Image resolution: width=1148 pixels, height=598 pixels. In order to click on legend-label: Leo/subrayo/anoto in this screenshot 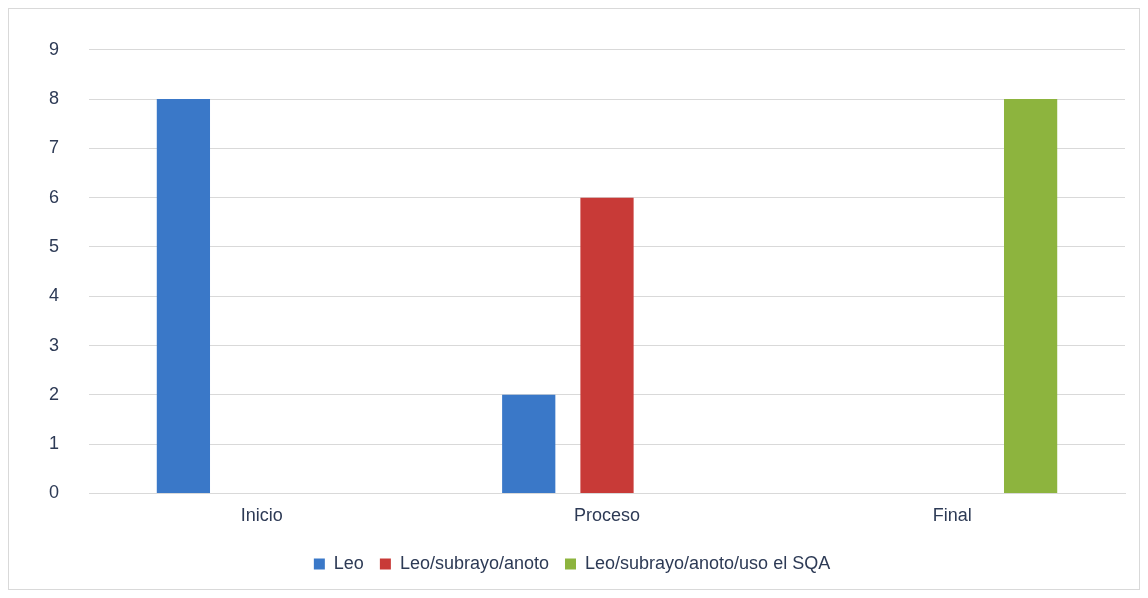, I will do `click(474, 562)`.